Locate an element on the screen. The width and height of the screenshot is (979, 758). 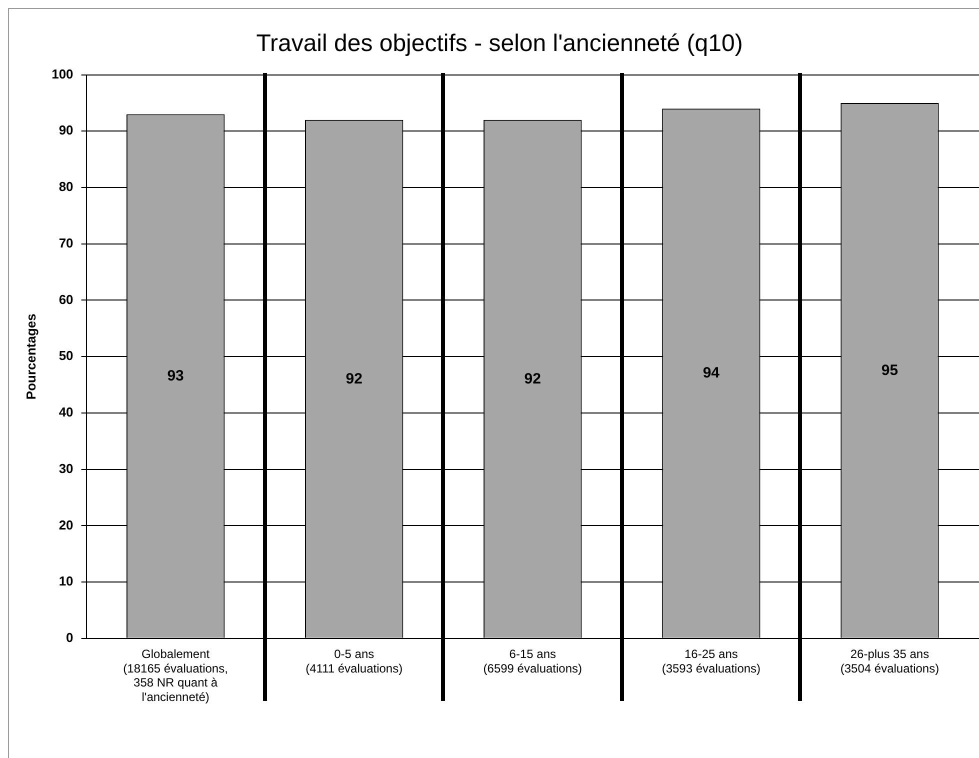
y-tick-label: 60 is located at coordinates (66, 299).